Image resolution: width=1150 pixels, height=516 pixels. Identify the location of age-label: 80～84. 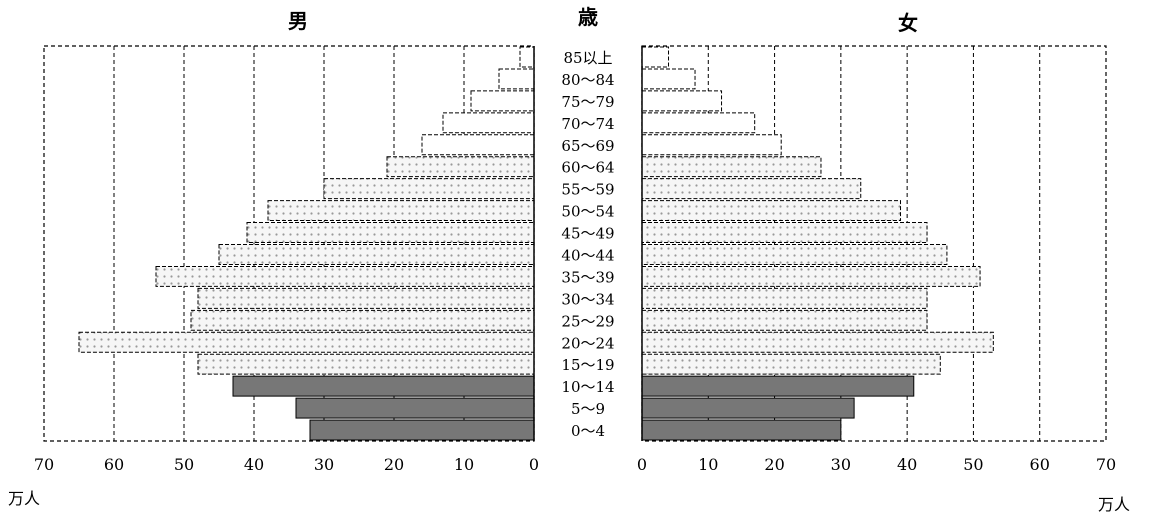
(587, 80).